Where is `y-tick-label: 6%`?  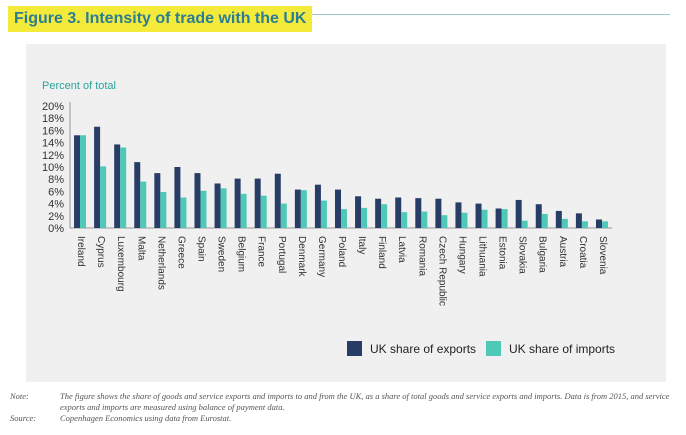
y-tick-label: 6% is located at coordinates (56, 192).